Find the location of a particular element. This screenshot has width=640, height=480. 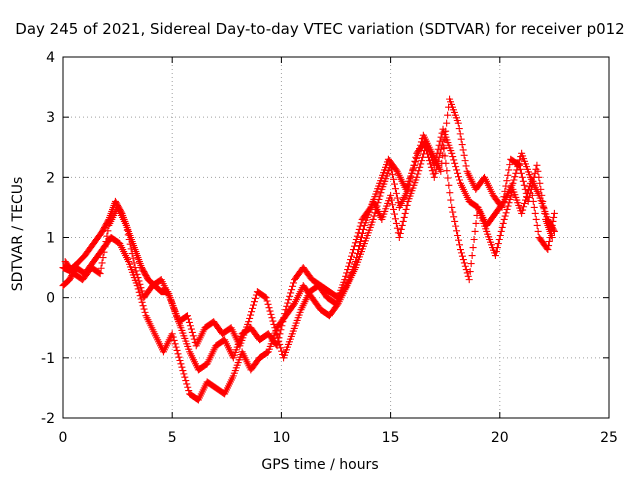

y-tick-label: -1 is located at coordinates (48, 359).